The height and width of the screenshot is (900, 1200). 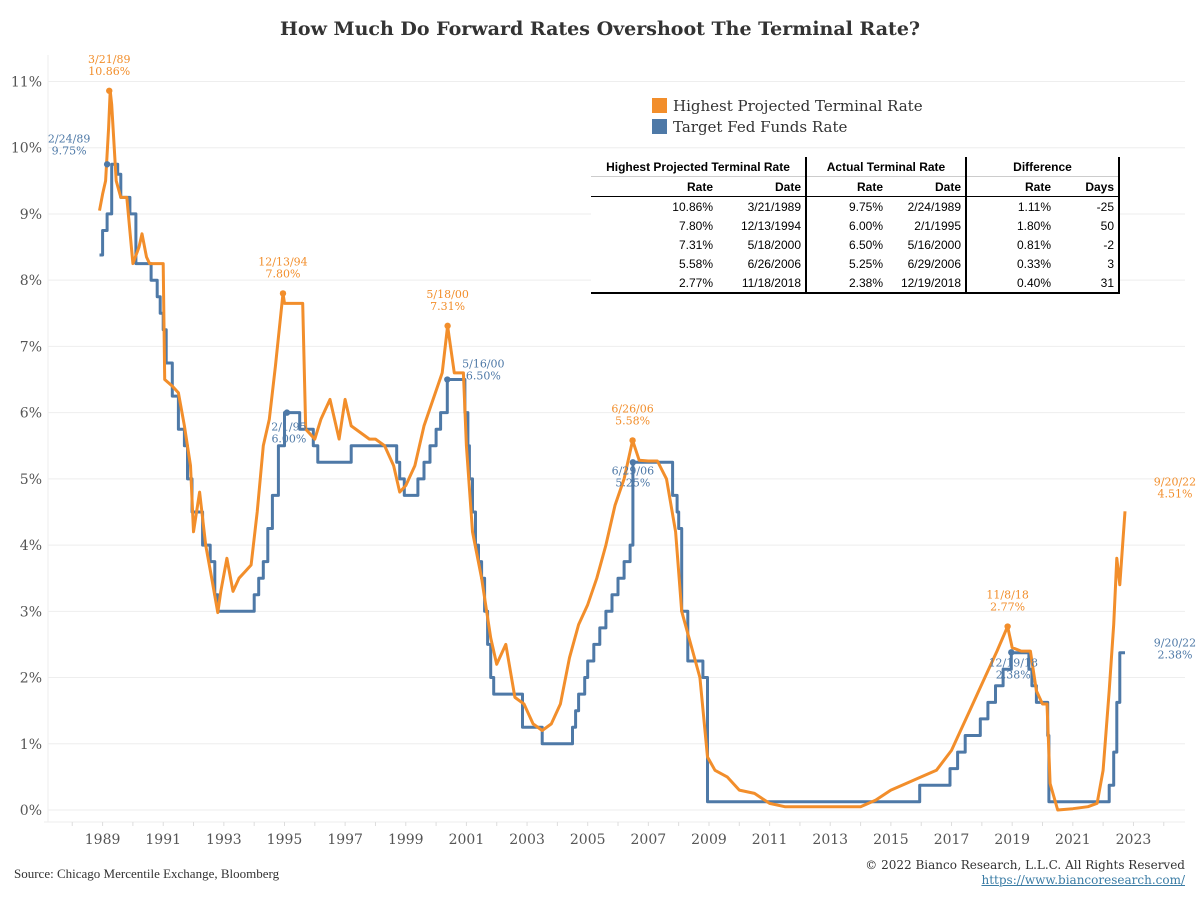 What do you see at coordinates (31, 414) in the screenshot?
I see `y-tick-label: 6%` at bounding box center [31, 414].